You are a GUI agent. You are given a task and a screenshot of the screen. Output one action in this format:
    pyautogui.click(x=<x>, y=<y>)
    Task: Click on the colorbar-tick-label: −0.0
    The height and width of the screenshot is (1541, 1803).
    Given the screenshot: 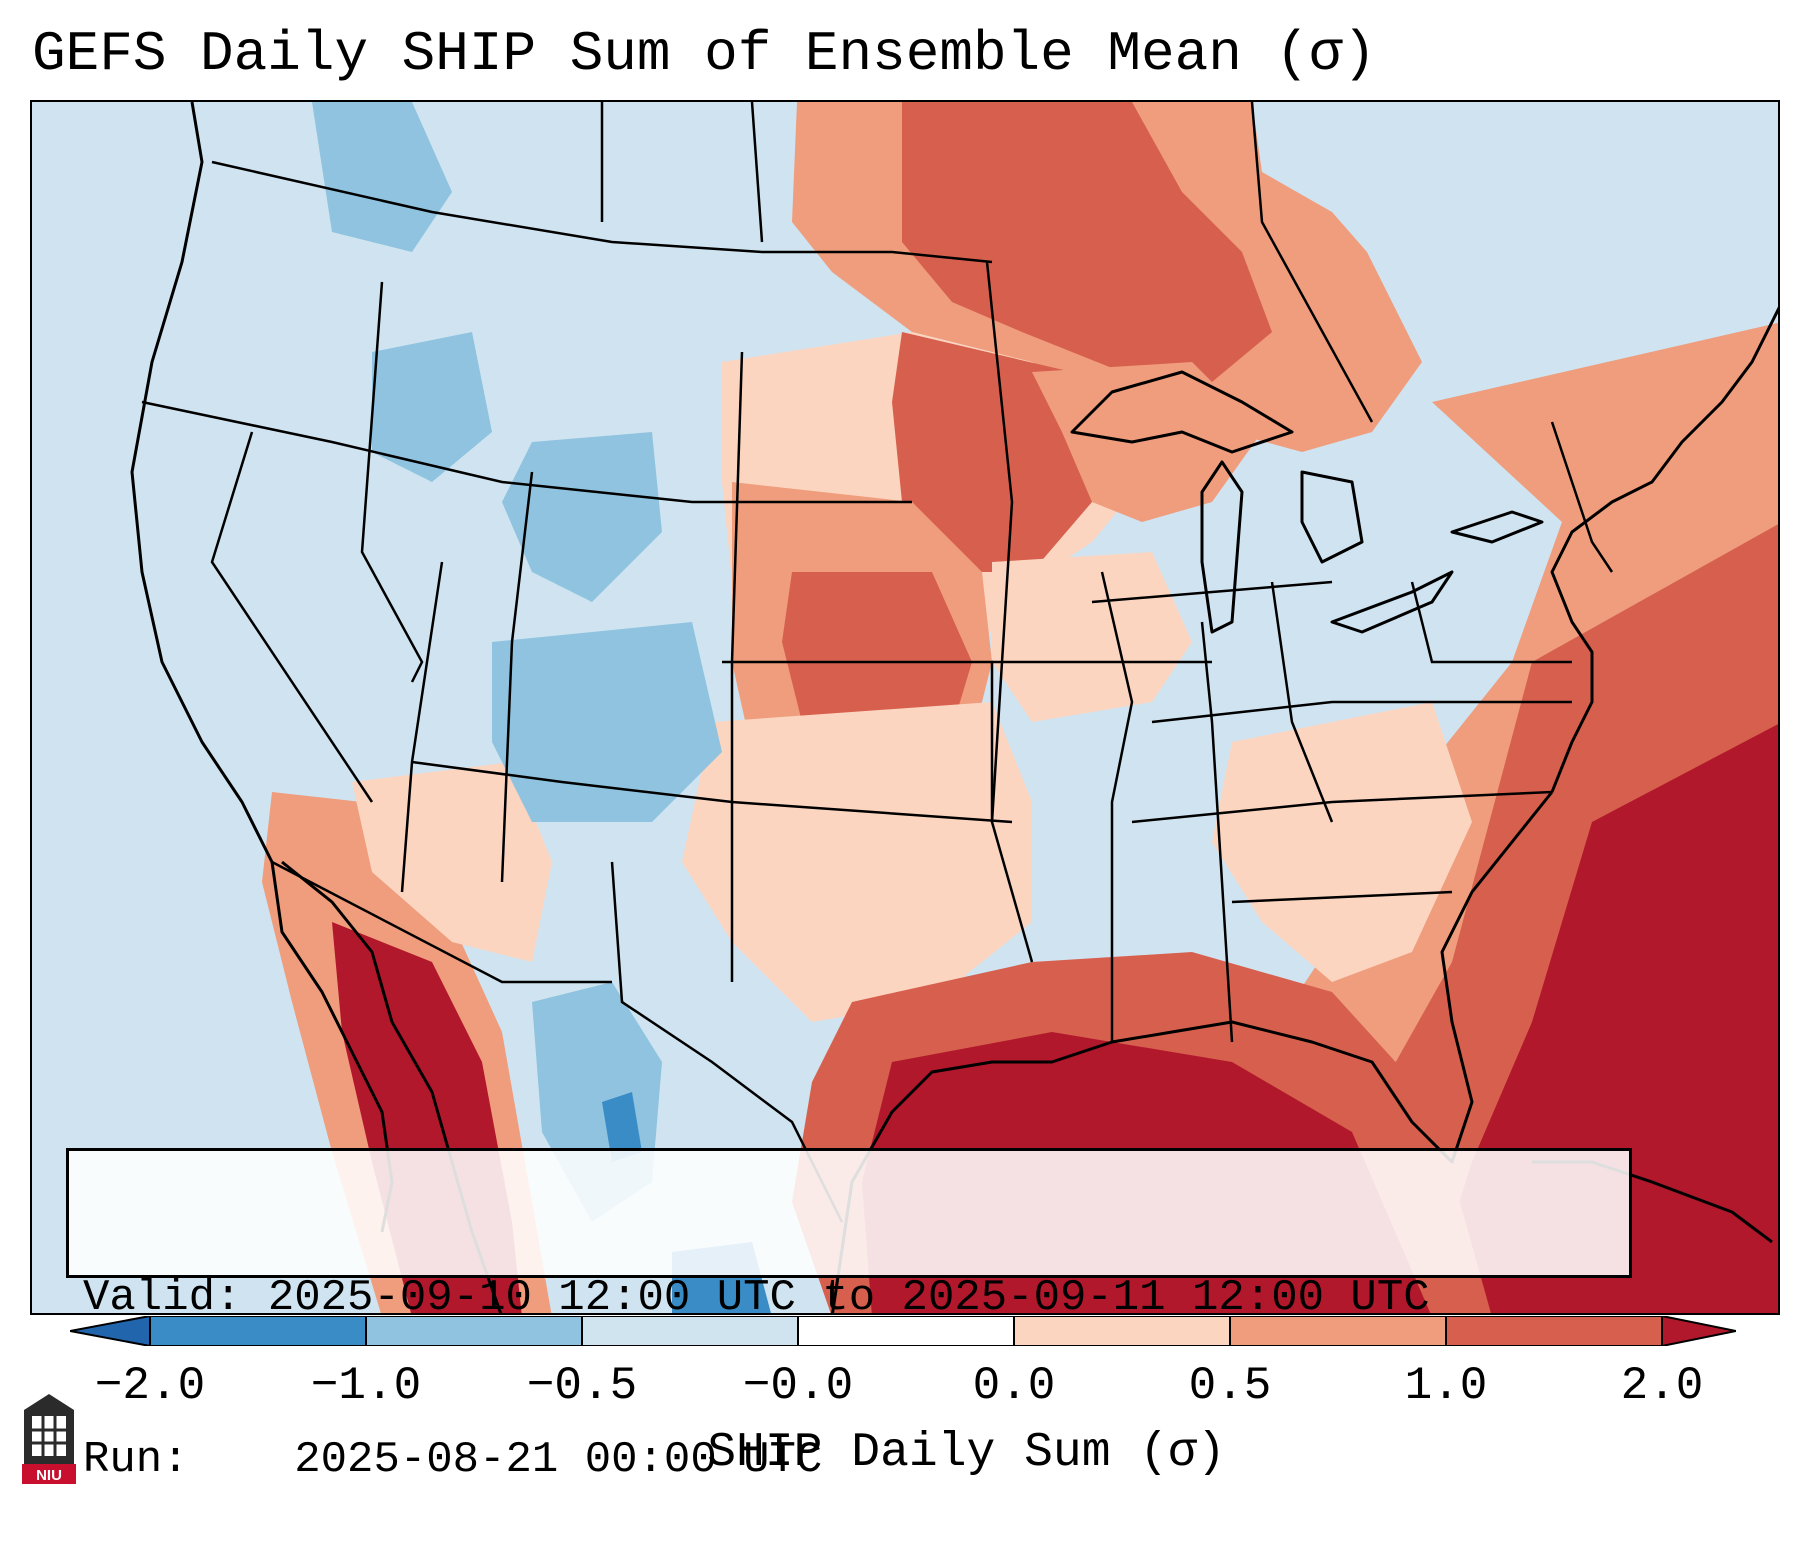 What is the action you would take?
    pyautogui.click(x=798, y=1386)
    